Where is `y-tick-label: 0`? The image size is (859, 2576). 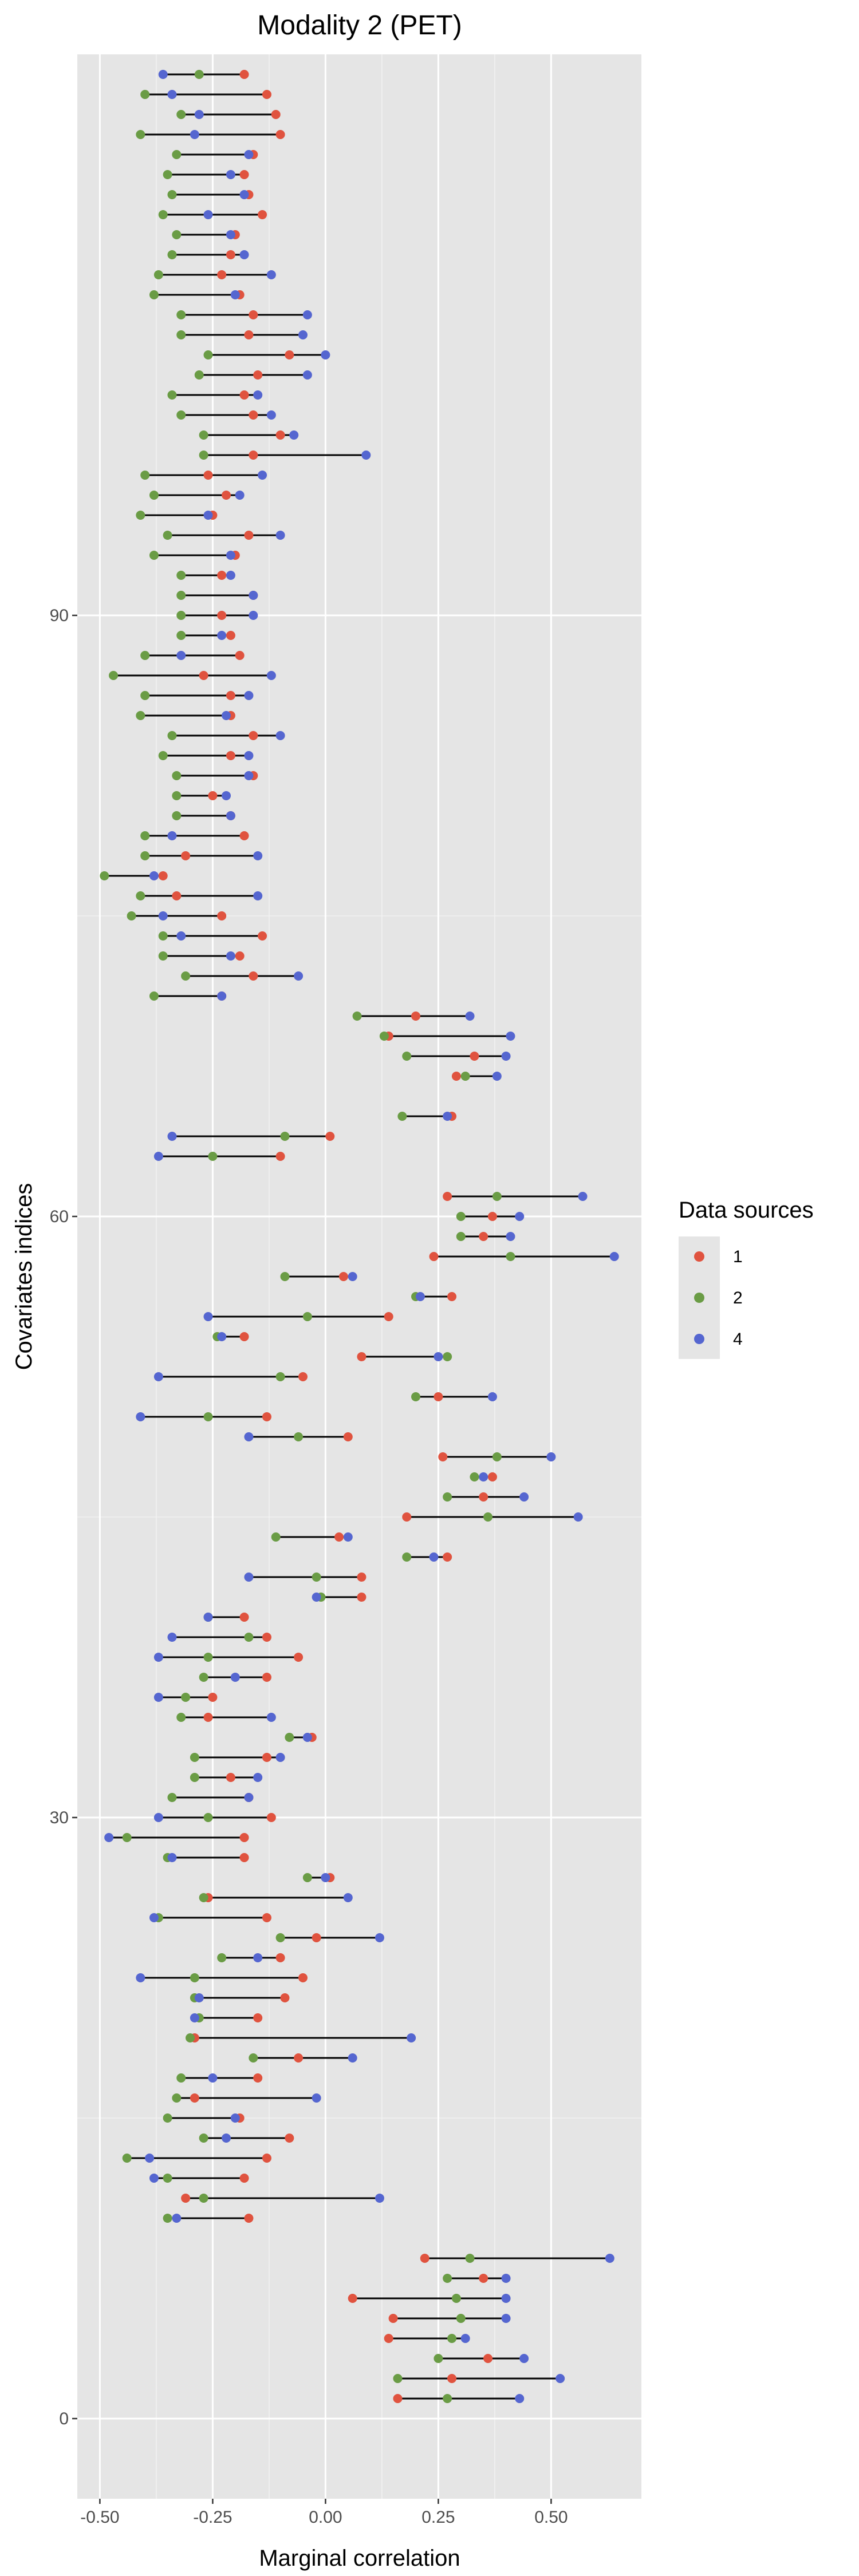
y-tick-label: 0 is located at coordinates (64, 2418).